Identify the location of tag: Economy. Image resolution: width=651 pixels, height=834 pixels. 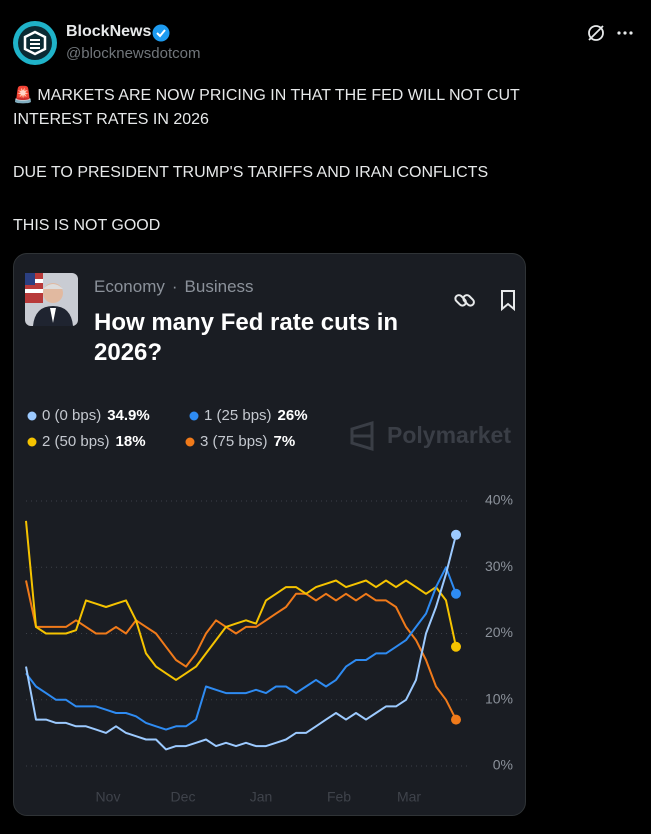
(129, 286).